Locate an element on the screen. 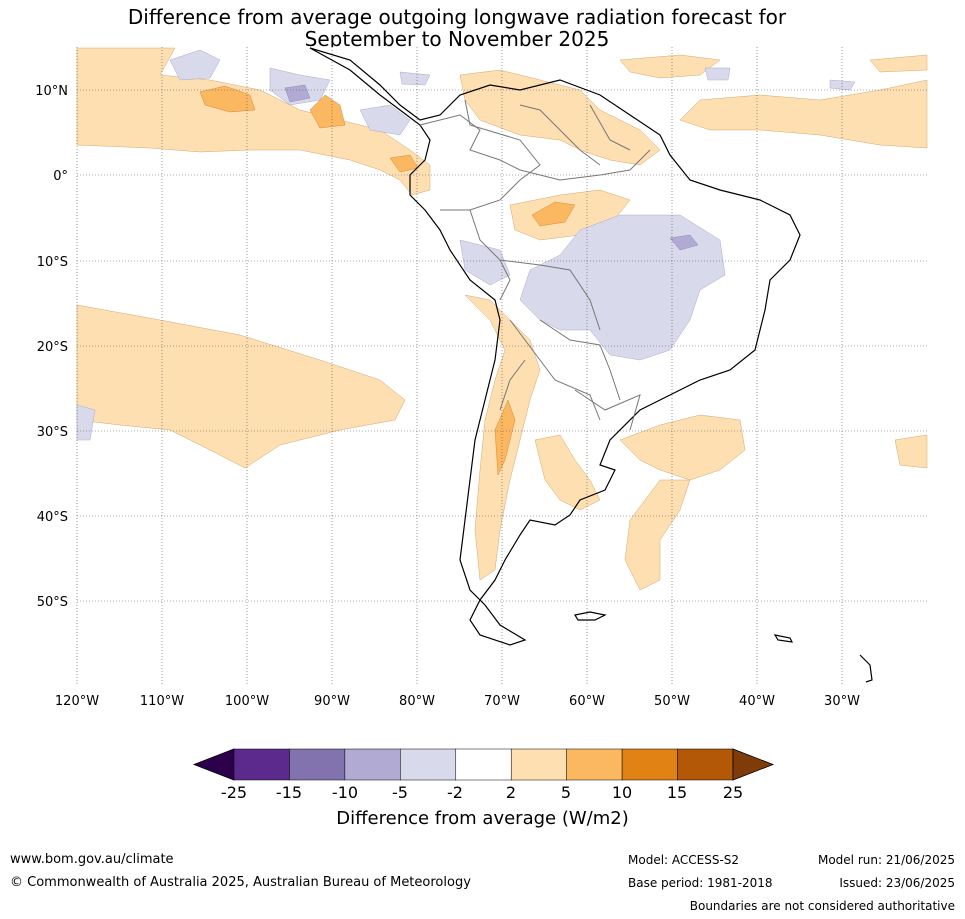 The width and height of the screenshot is (965, 919). colorbar-tick: 2 is located at coordinates (511, 792).